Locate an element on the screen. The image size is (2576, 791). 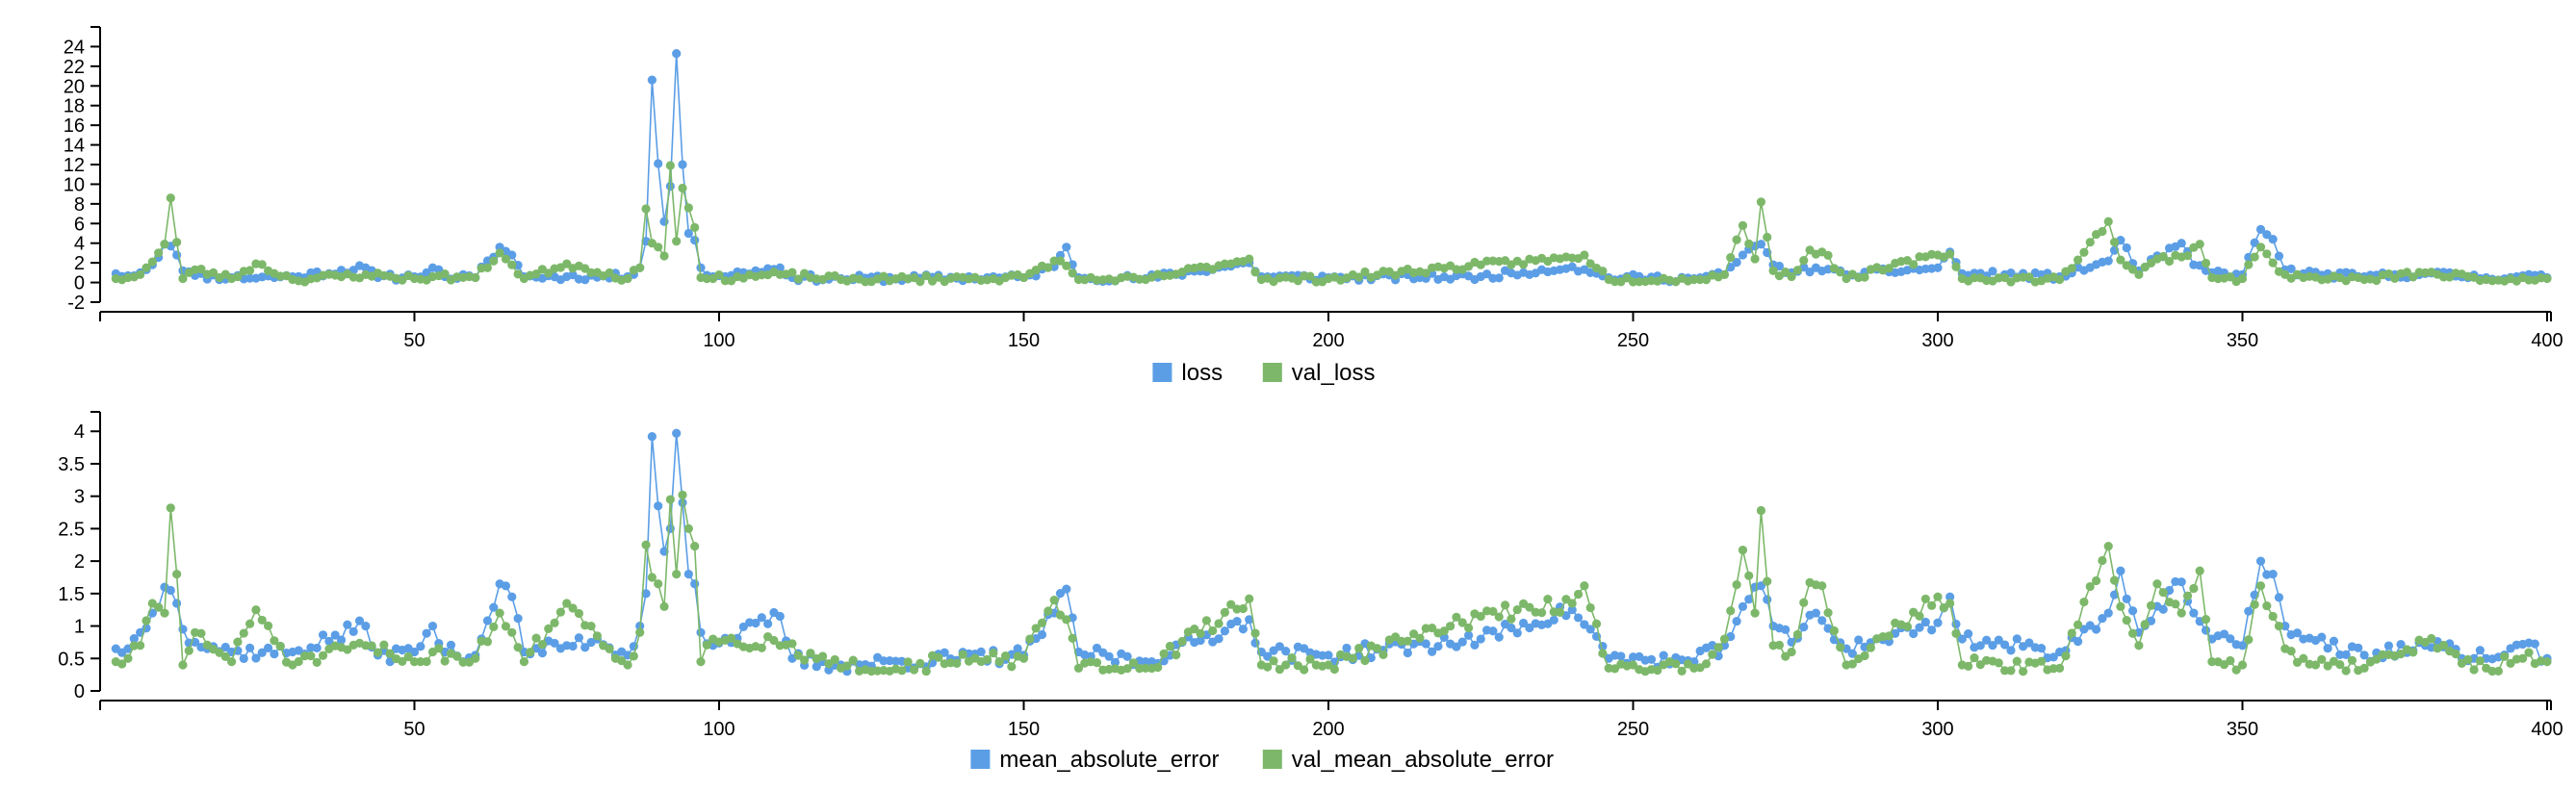
legend-item-val_mean_absolute_error: val_mean_absolute_error is located at coordinates (1408, 760).